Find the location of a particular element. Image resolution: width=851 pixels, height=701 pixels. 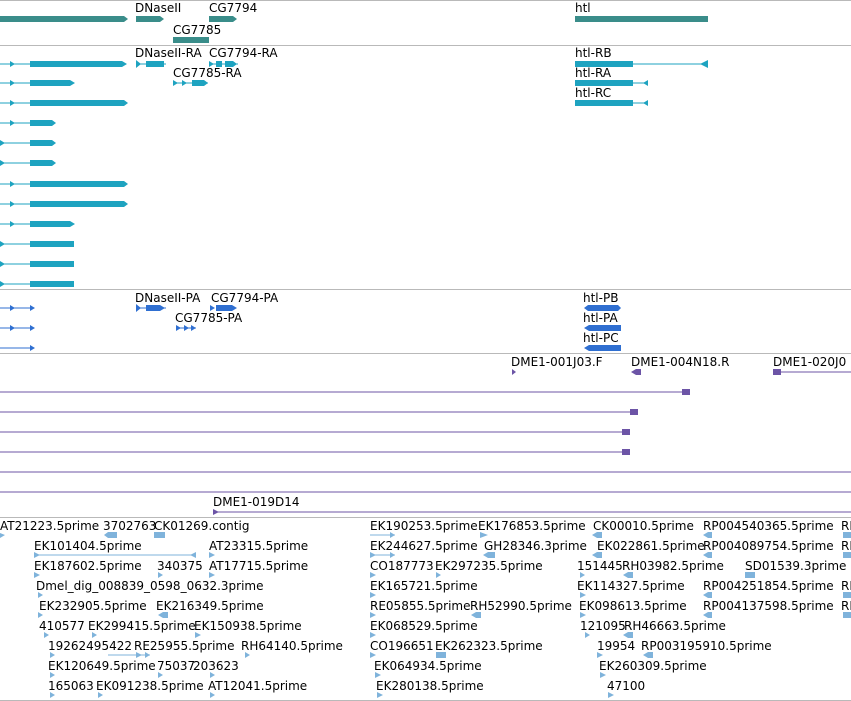

protein-cg7794-pa is located at coordinates (223, 308).